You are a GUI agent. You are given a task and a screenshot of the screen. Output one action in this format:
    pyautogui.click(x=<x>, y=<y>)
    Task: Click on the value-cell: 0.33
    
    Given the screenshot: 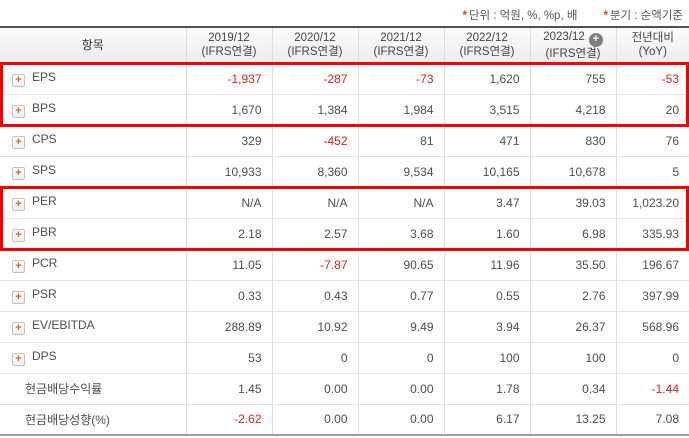 What is the action you would take?
    pyautogui.click(x=228, y=295)
    